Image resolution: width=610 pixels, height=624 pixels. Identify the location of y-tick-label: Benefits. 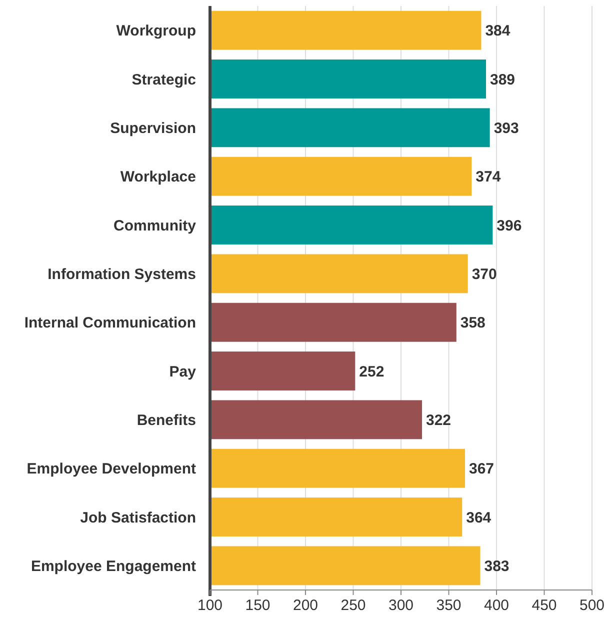
(166, 420).